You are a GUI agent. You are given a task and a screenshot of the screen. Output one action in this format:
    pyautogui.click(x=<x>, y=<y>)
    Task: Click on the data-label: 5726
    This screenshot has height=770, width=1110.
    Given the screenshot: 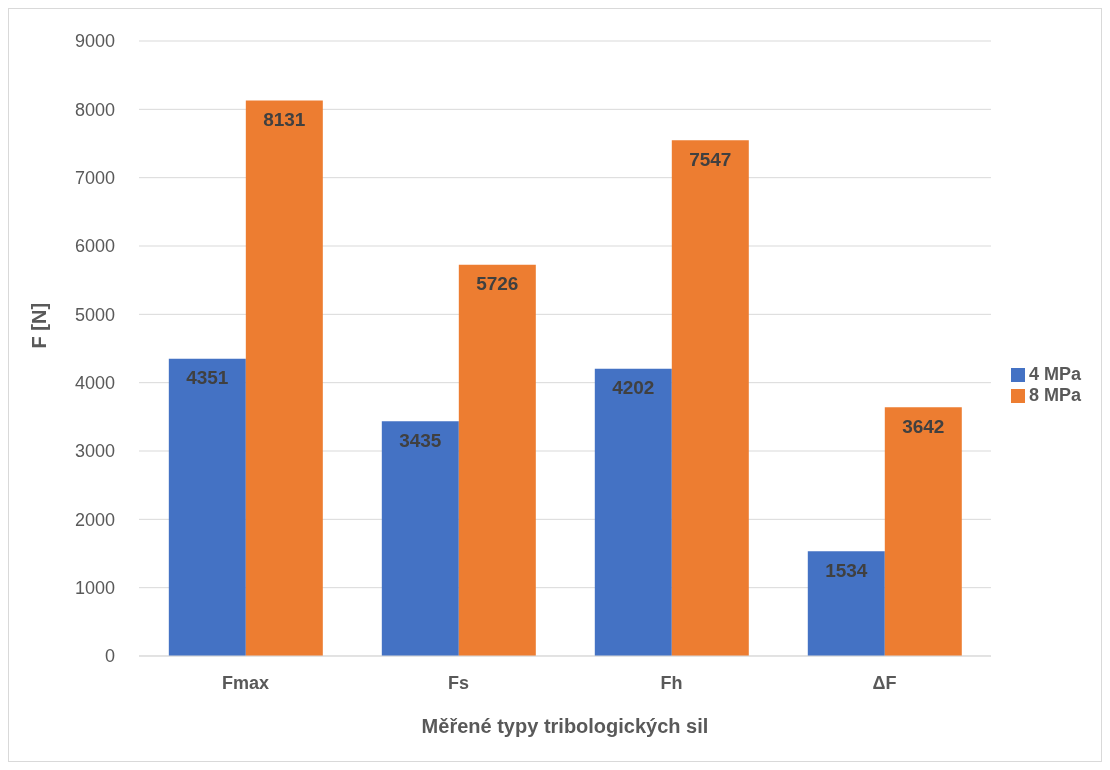 What is the action you would take?
    pyautogui.click(x=497, y=284)
    